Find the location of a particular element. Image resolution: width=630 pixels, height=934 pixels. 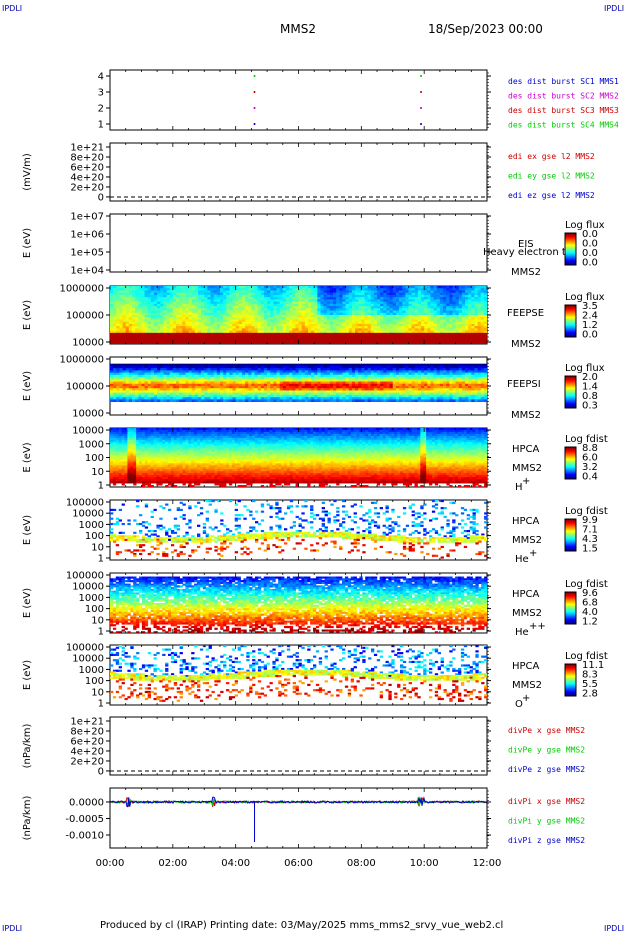

corner-label-top-left: IPDLI is located at coordinates (12, 8).